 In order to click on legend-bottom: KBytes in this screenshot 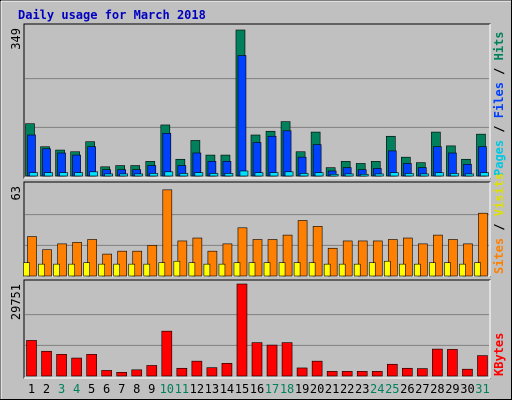, I will do `click(499, 354)`.